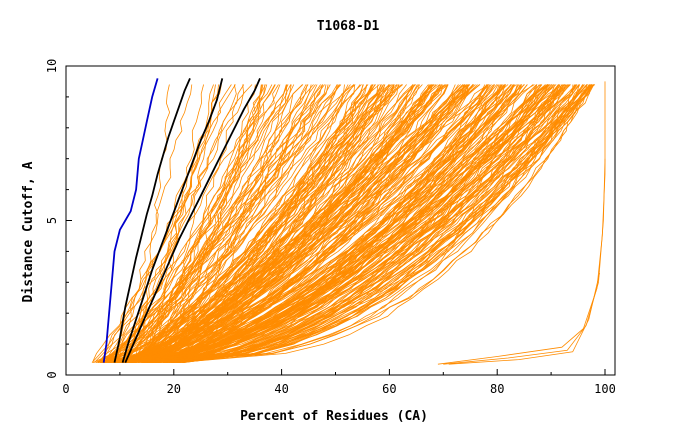 The height and width of the screenshot is (440, 680). Describe the element at coordinates (348, 26) in the screenshot. I see `chart-title: T1068-D1` at that location.